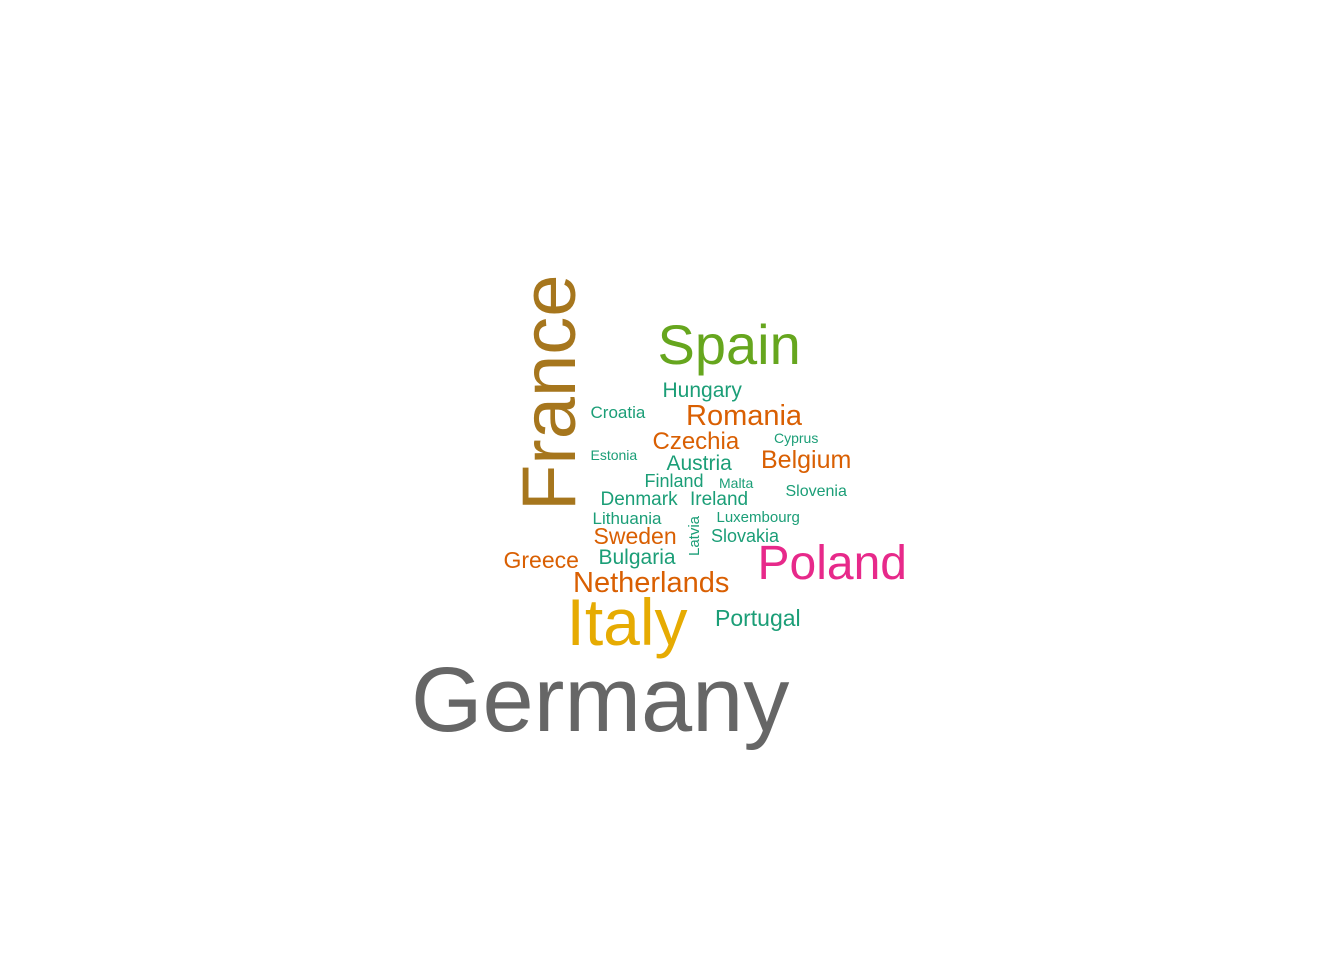  Describe the element at coordinates (618, 412) in the screenshot. I see `word-croatia: Croatia` at that location.